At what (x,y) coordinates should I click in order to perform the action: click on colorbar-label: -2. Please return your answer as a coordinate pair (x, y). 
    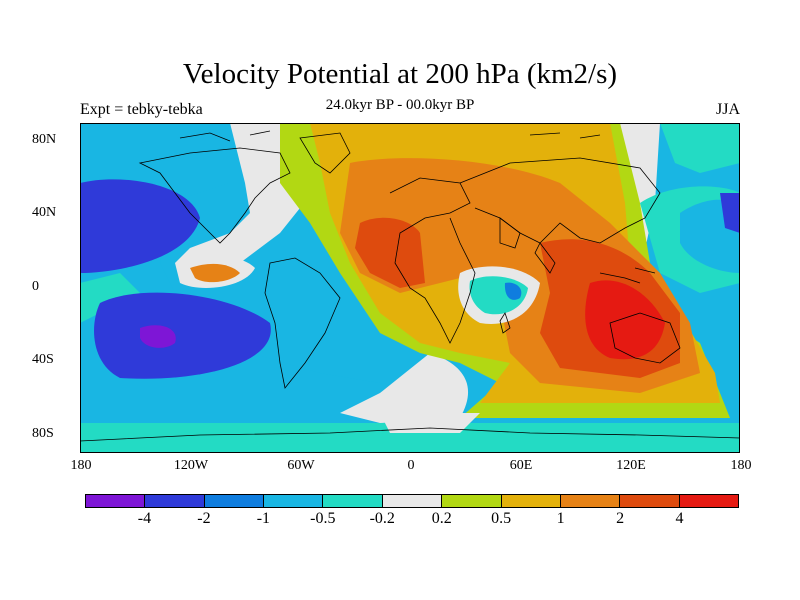
    Looking at the image, I should click on (204, 518).